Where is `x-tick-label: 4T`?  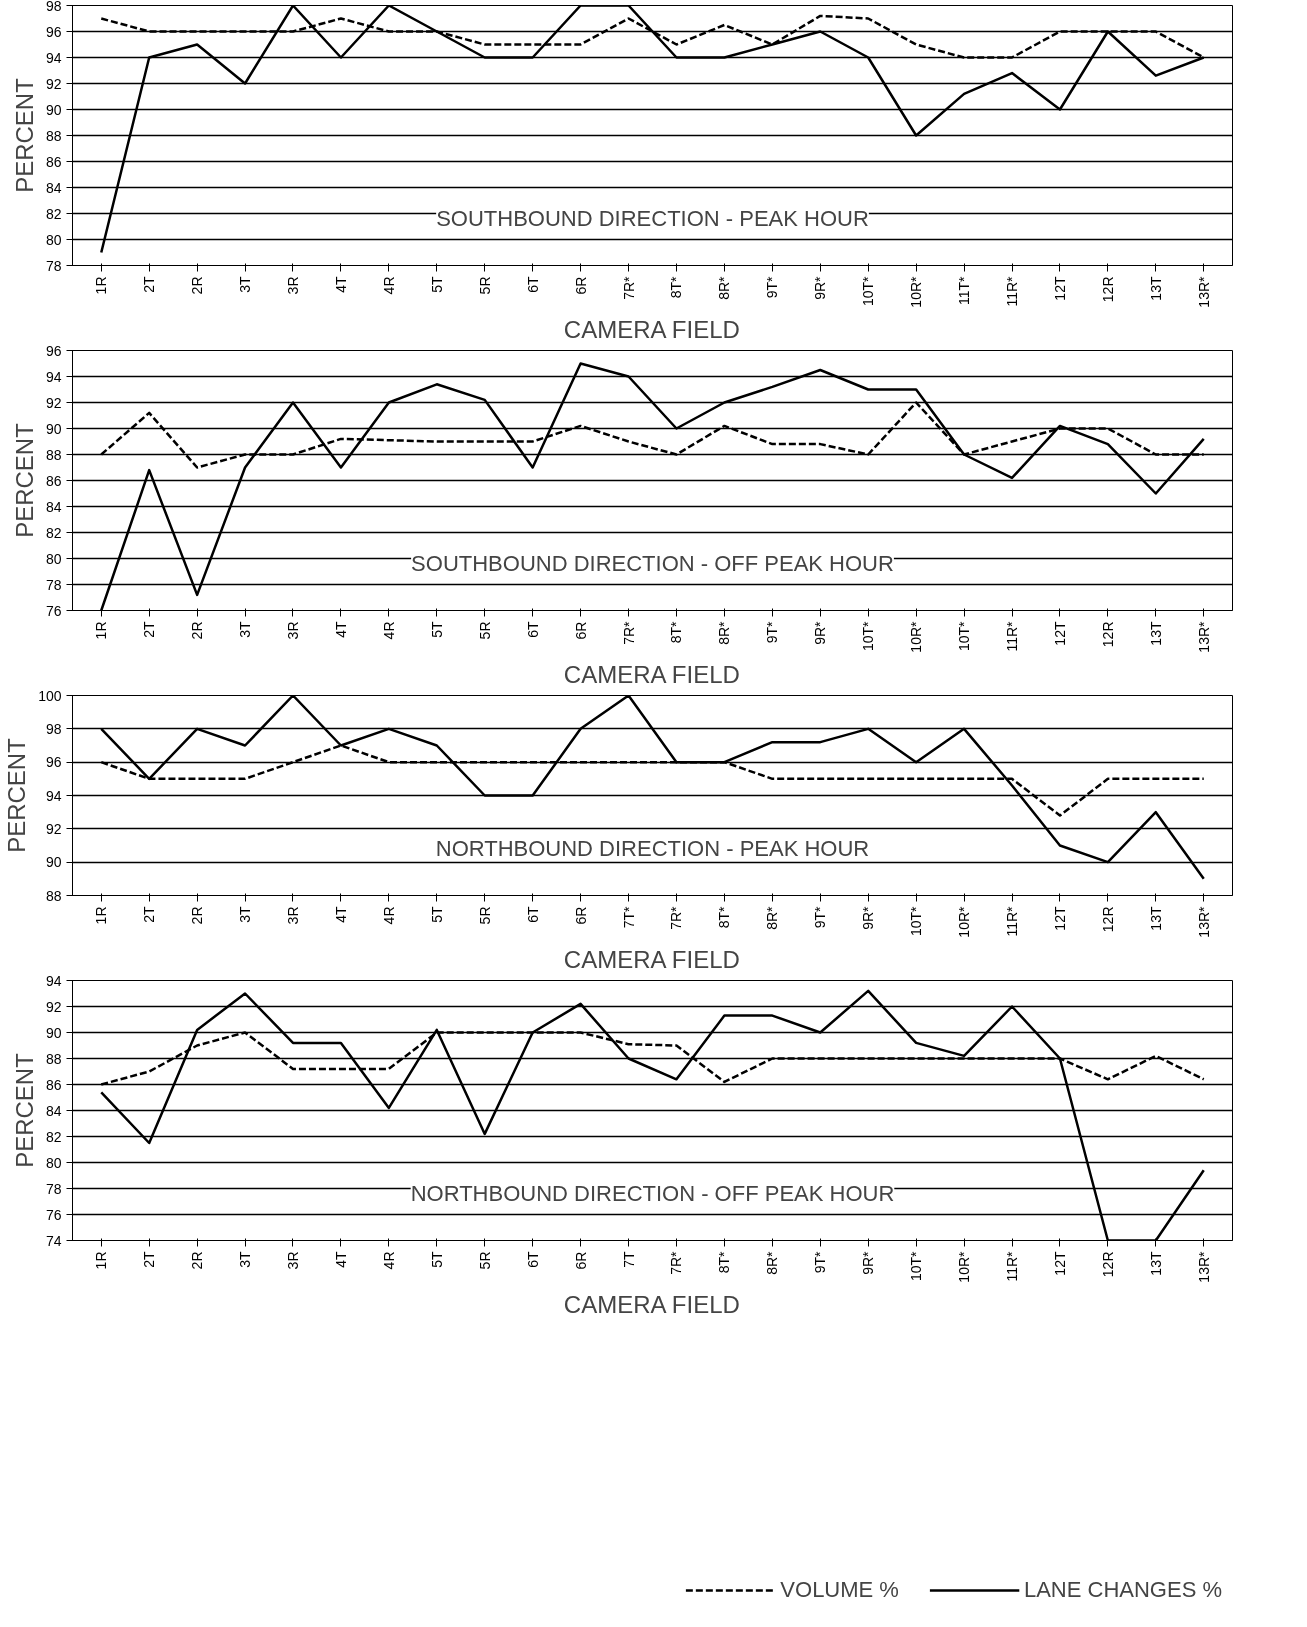 x-tick-label: 4T is located at coordinates (340, 914).